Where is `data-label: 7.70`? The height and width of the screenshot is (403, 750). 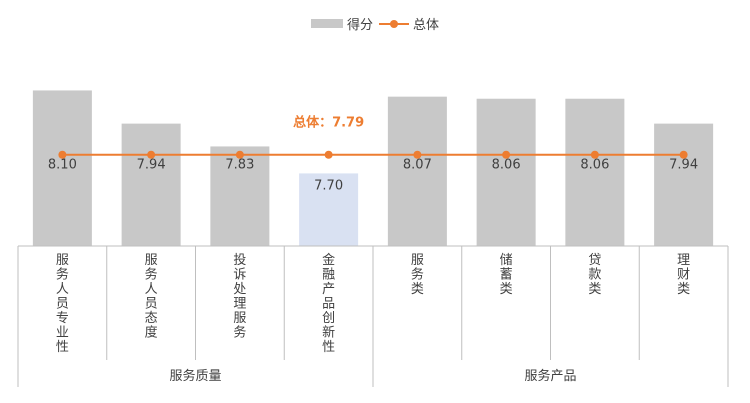 data-label: 7.70 is located at coordinates (328, 185).